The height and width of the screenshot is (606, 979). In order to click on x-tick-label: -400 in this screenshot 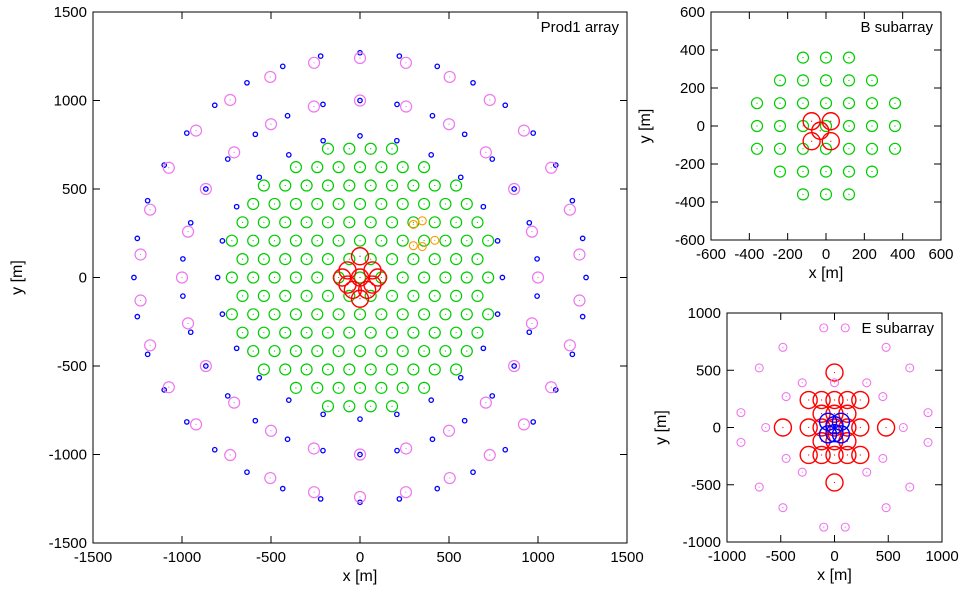, I will do `click(749, 254)`.